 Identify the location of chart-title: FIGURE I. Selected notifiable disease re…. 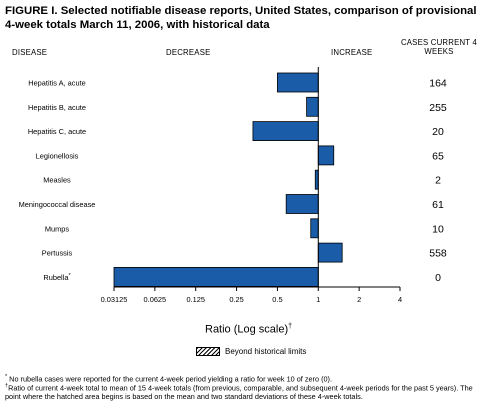
(241, 18).